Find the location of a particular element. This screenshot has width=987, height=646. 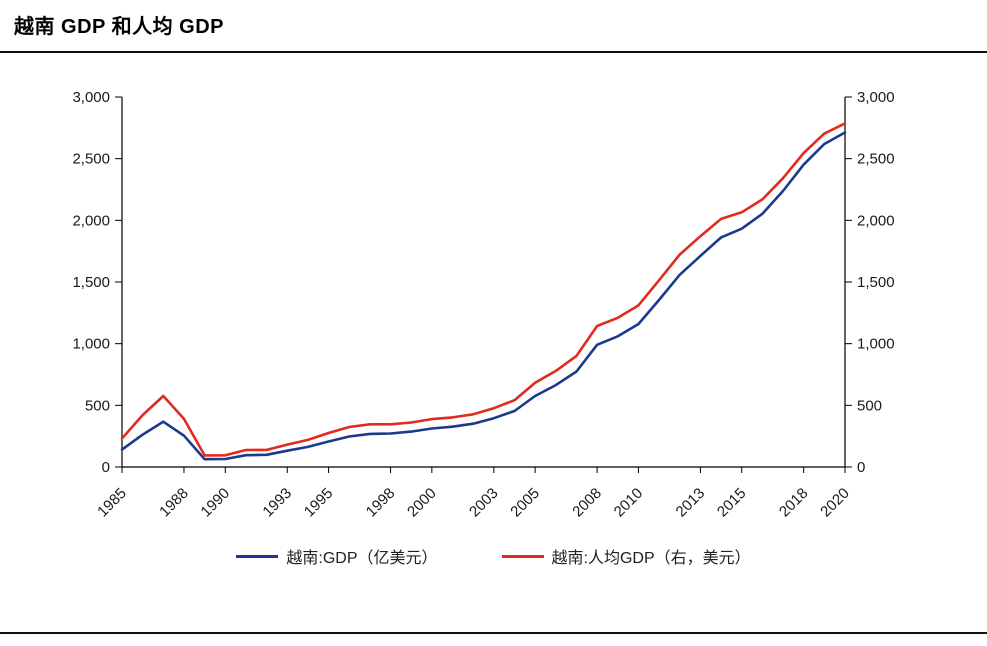

x-axis-label: 2008 is located at coordinates (587, 503).